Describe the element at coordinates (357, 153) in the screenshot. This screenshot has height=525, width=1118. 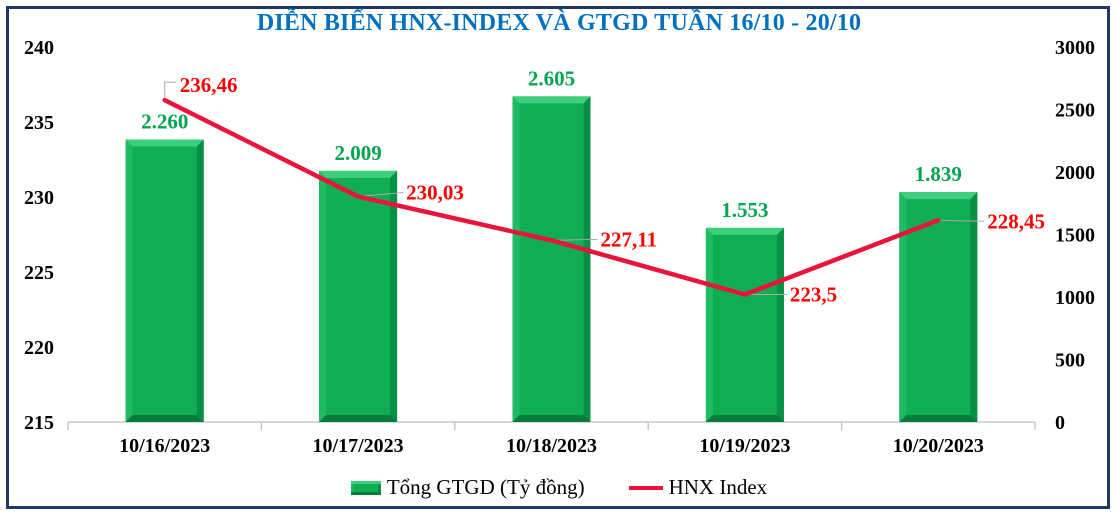
I see `bar-value-label: 2.009` at that location.